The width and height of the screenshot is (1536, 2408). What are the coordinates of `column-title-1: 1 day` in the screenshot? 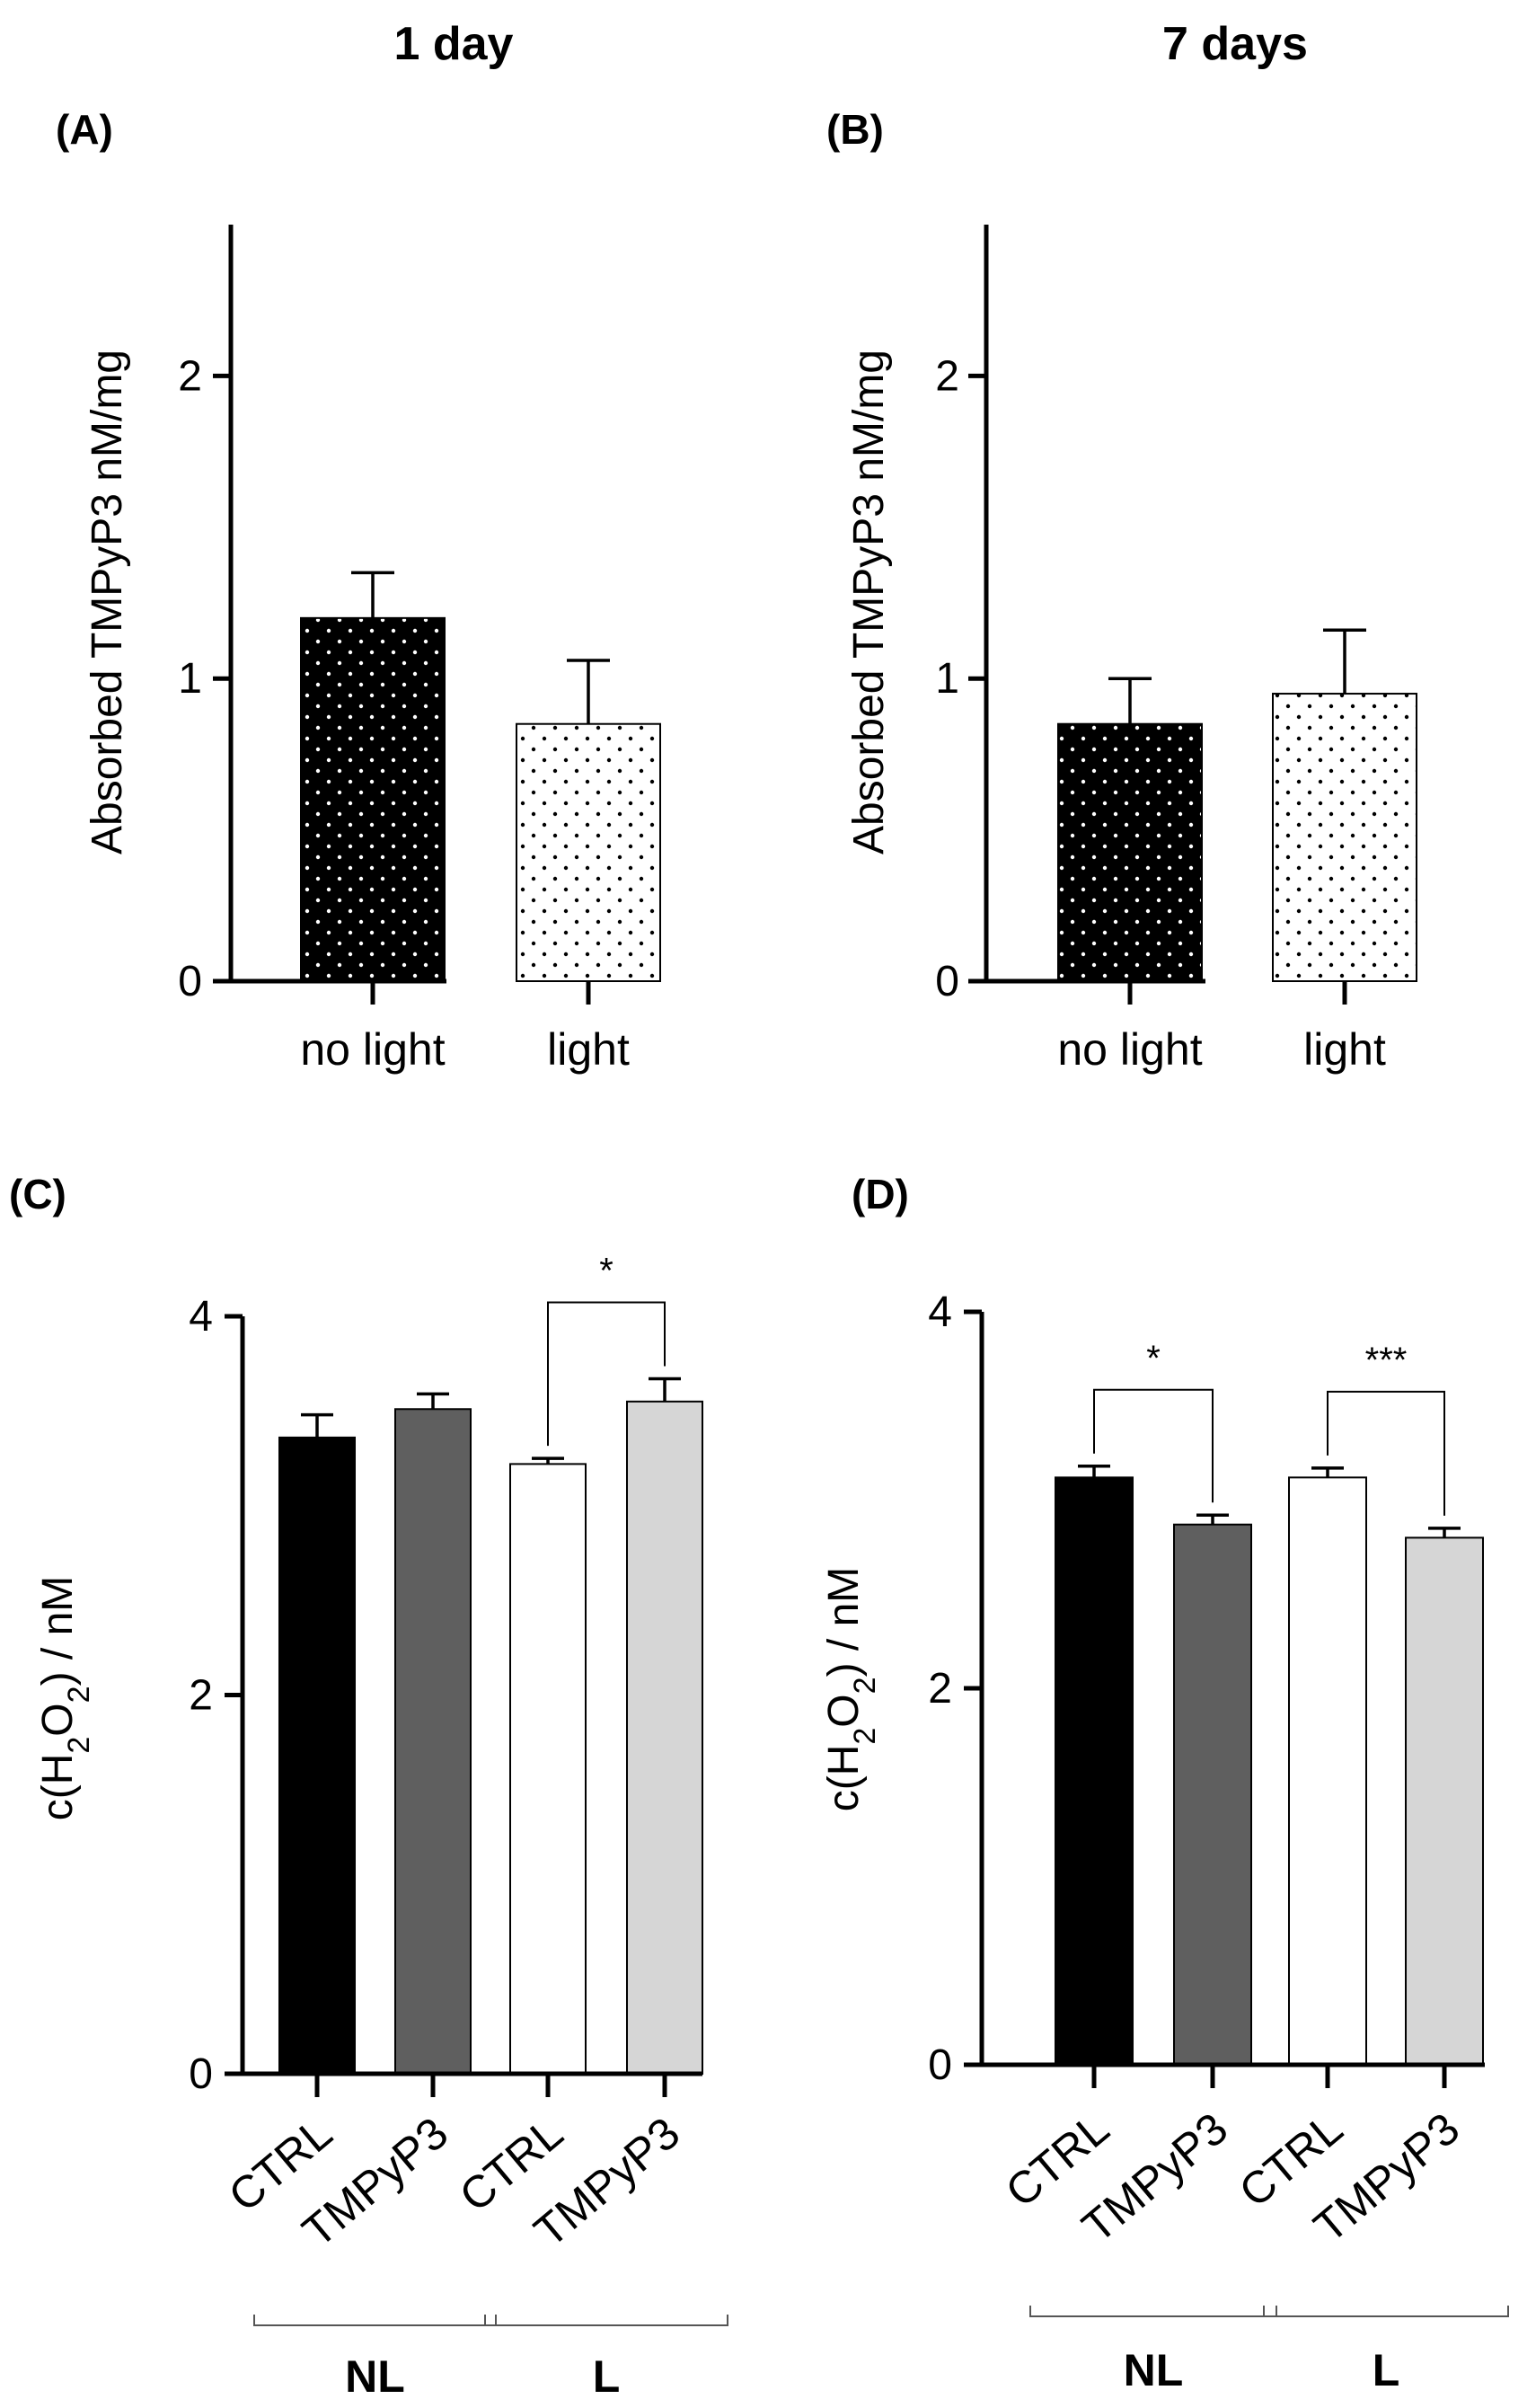 It's located at (454, 44).